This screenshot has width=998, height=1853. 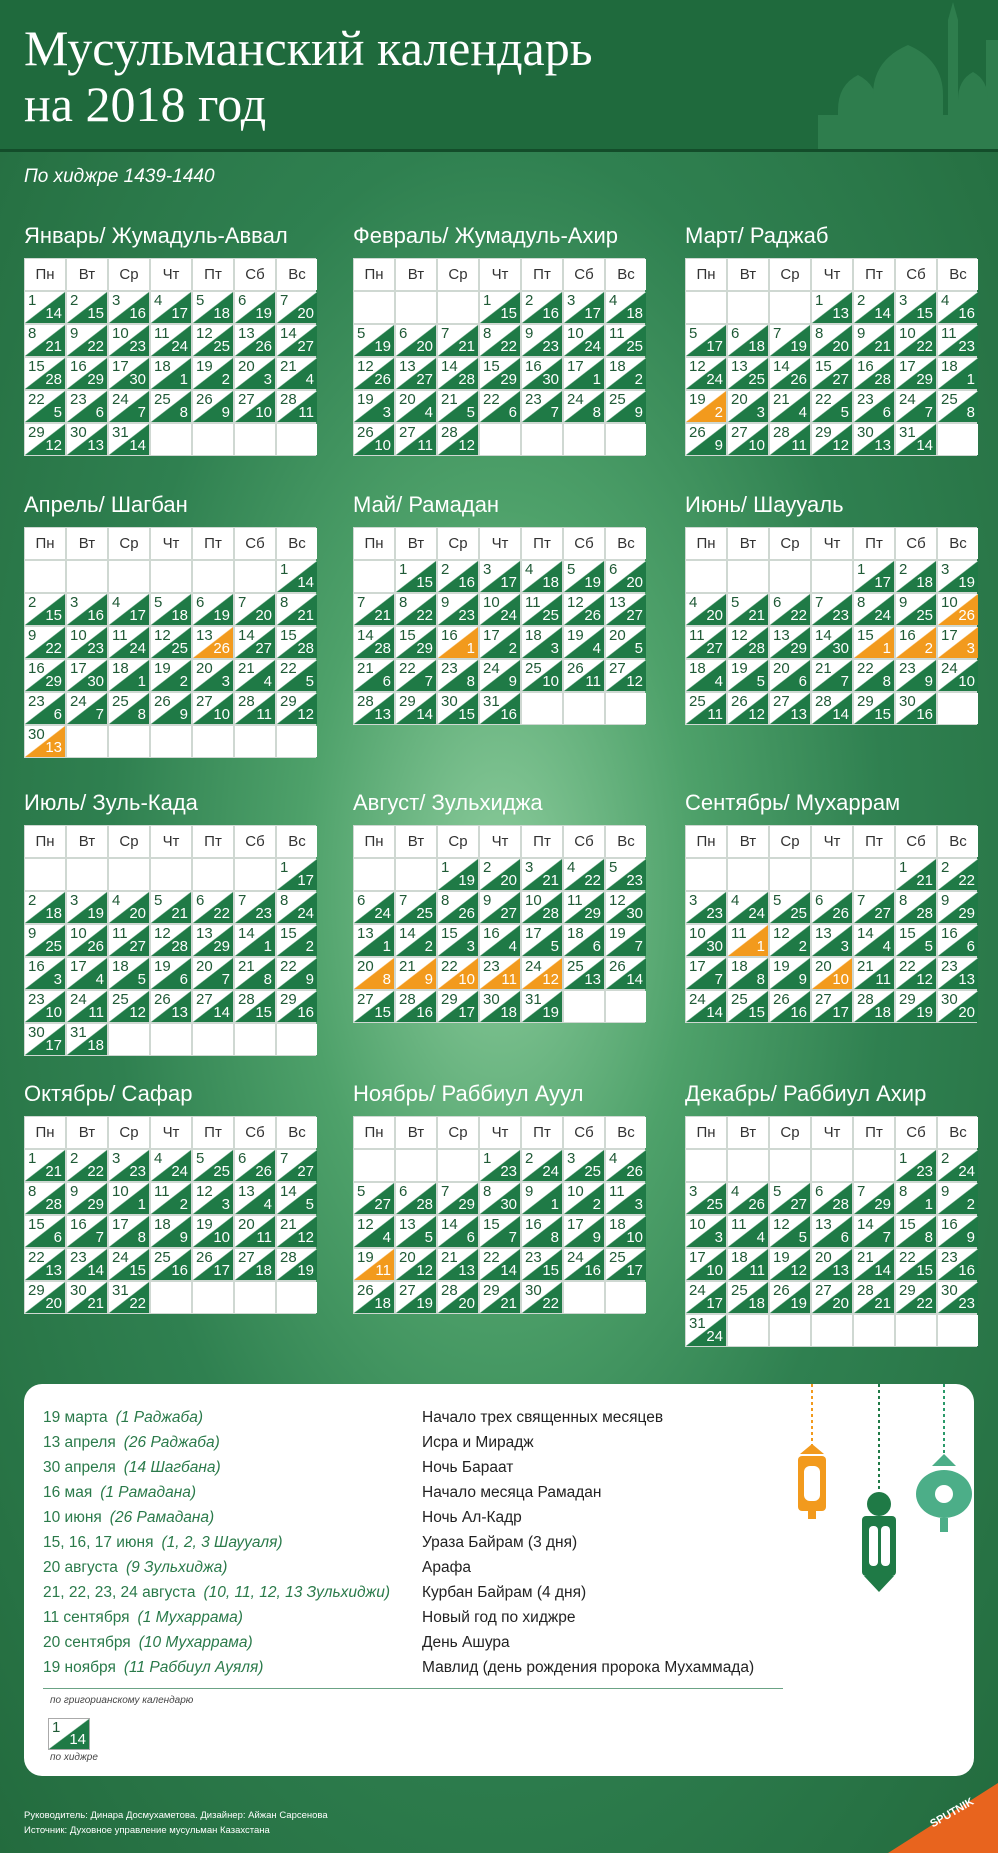 I want to click on hijri-day: 19, so click(x=592, y=582).